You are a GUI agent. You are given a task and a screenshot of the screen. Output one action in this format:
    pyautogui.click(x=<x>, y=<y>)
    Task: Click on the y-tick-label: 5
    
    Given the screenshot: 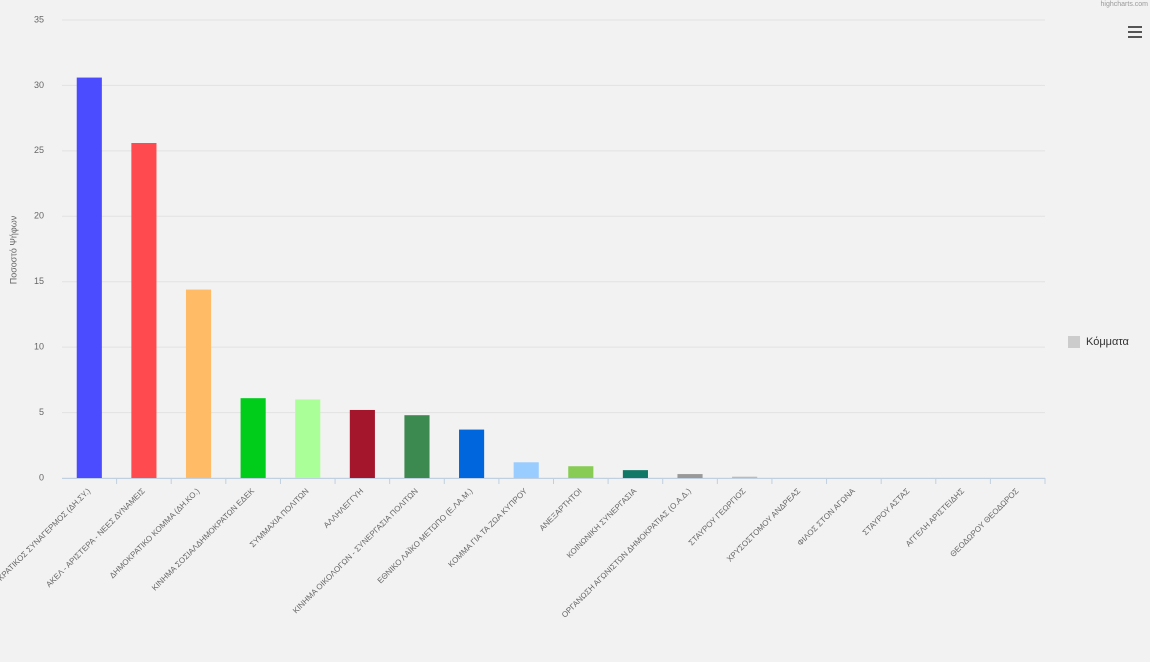 What is the action you would take?
    pyautogui.click(x=41, y=412)
    